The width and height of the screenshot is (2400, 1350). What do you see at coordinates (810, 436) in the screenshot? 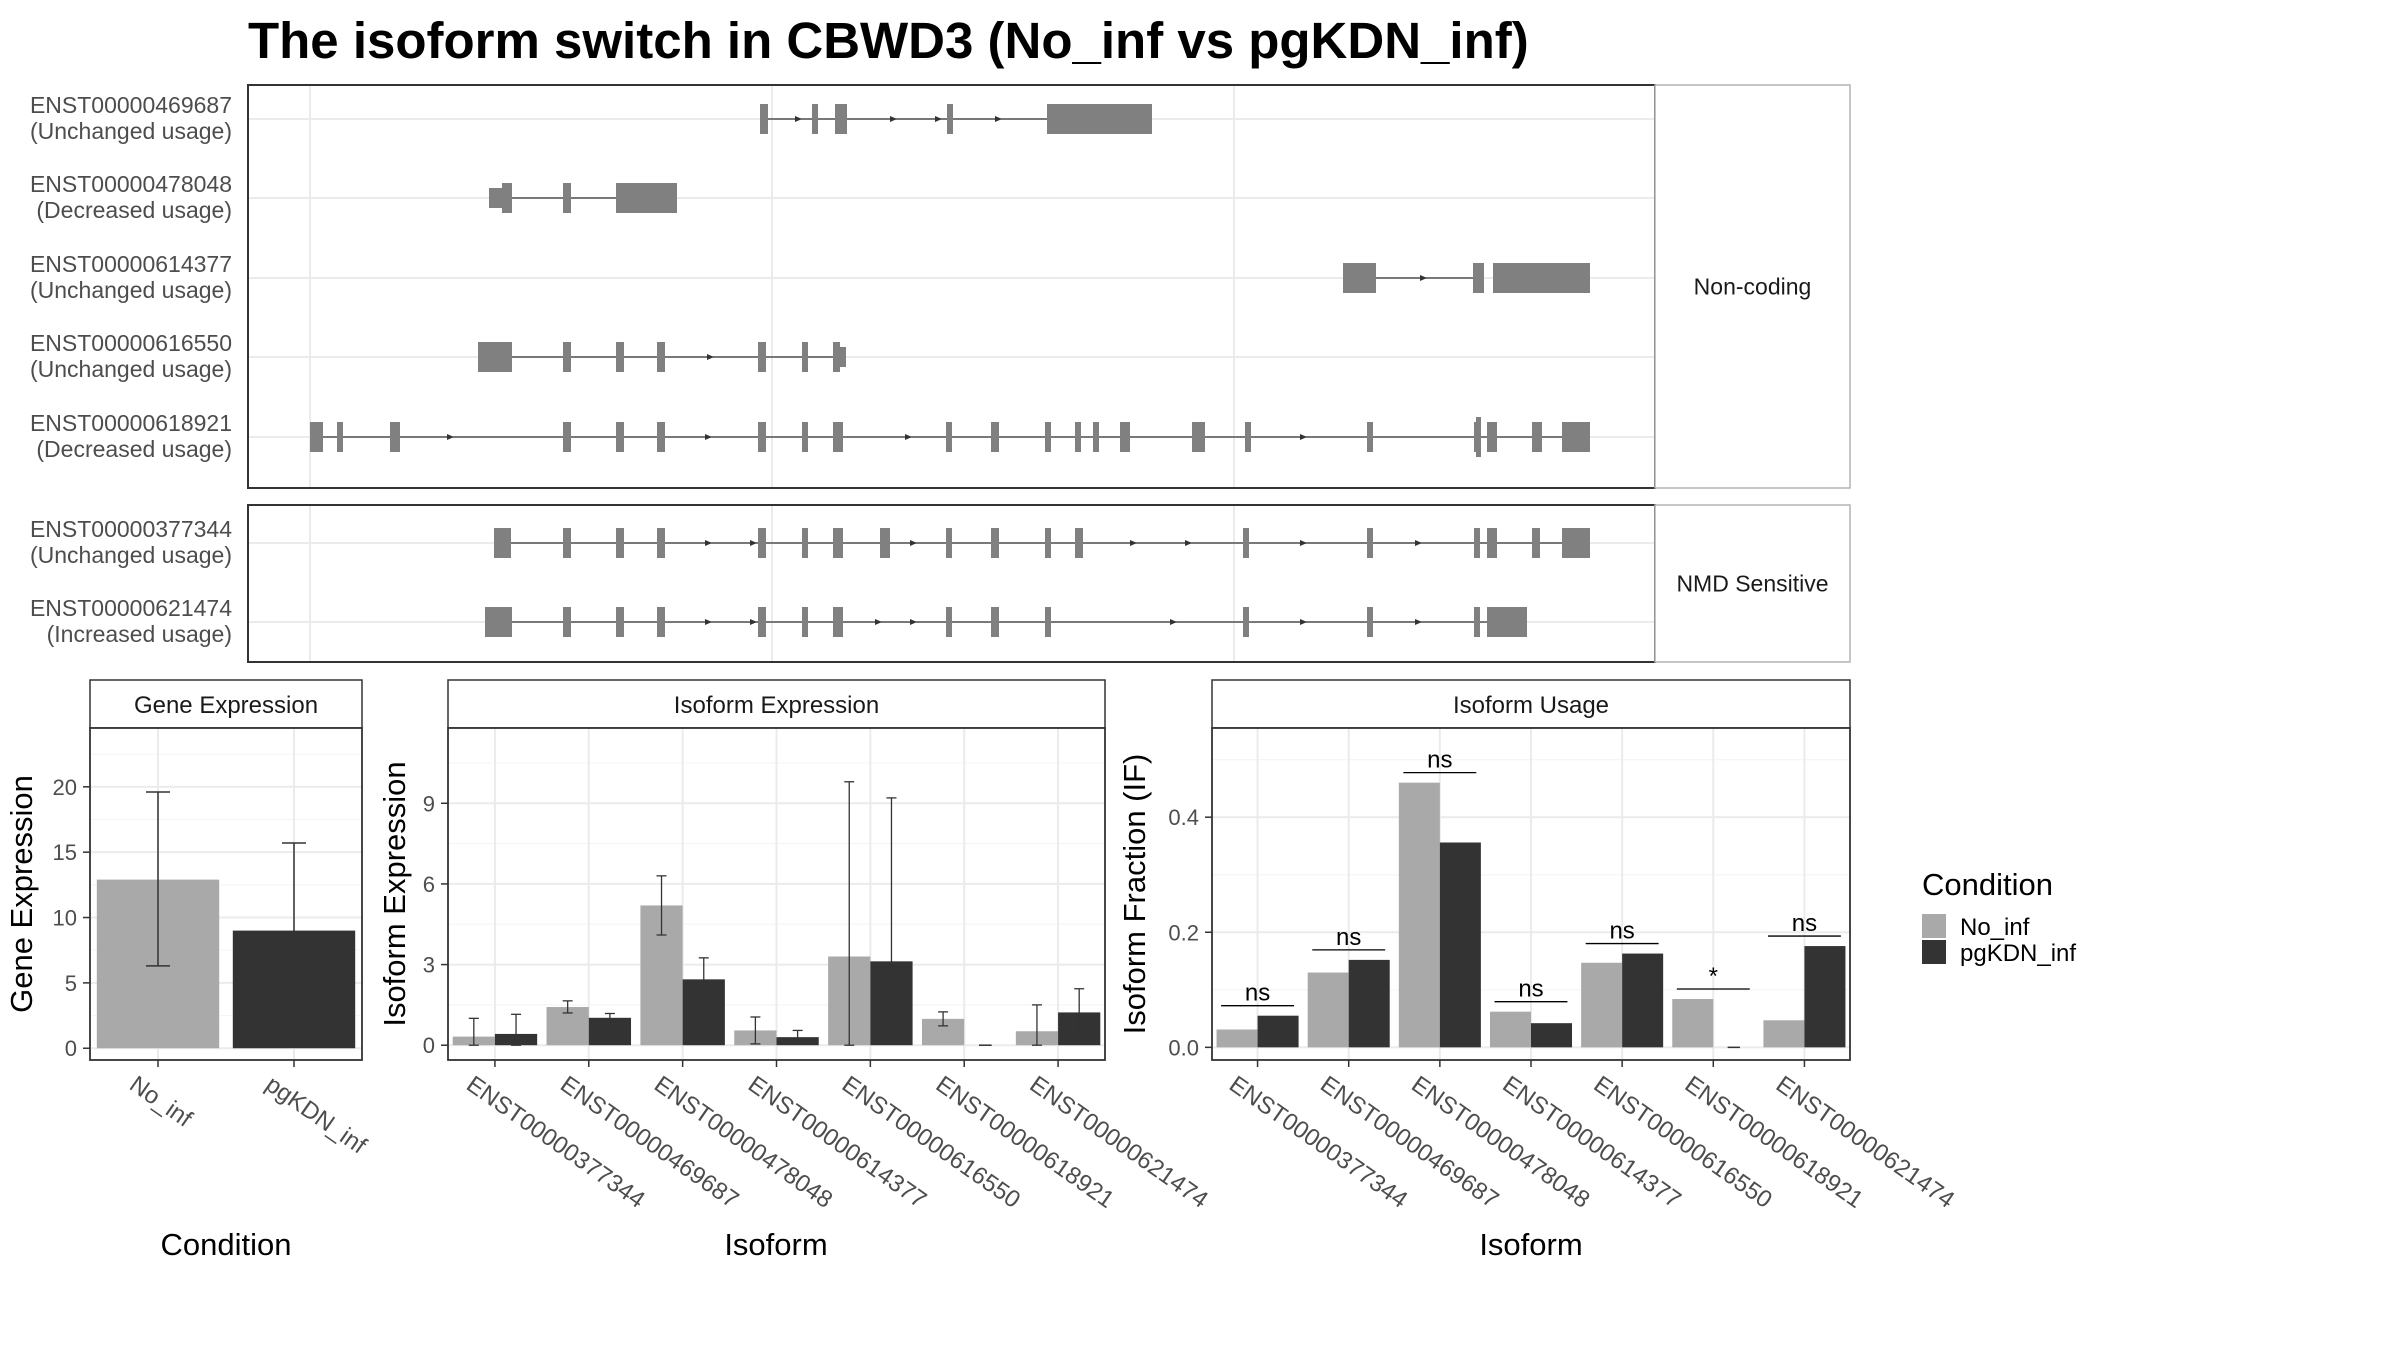
I see `transcript-row-ENST00000618921: ENST00000618921(Decreased usage)` at bounding box center [810, 436].